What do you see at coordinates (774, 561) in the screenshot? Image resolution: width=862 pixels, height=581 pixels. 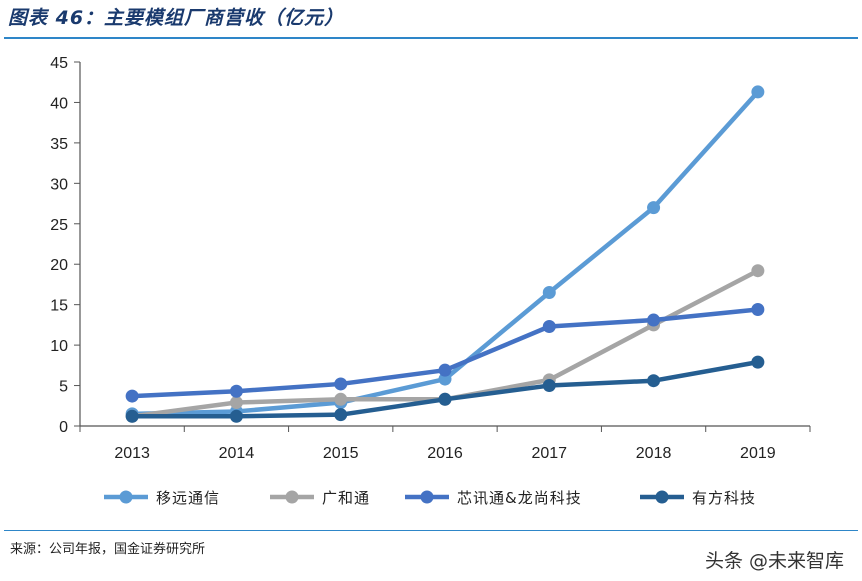 I see `watermark: 头条 @未来智库` at bounding box center [774, 561].